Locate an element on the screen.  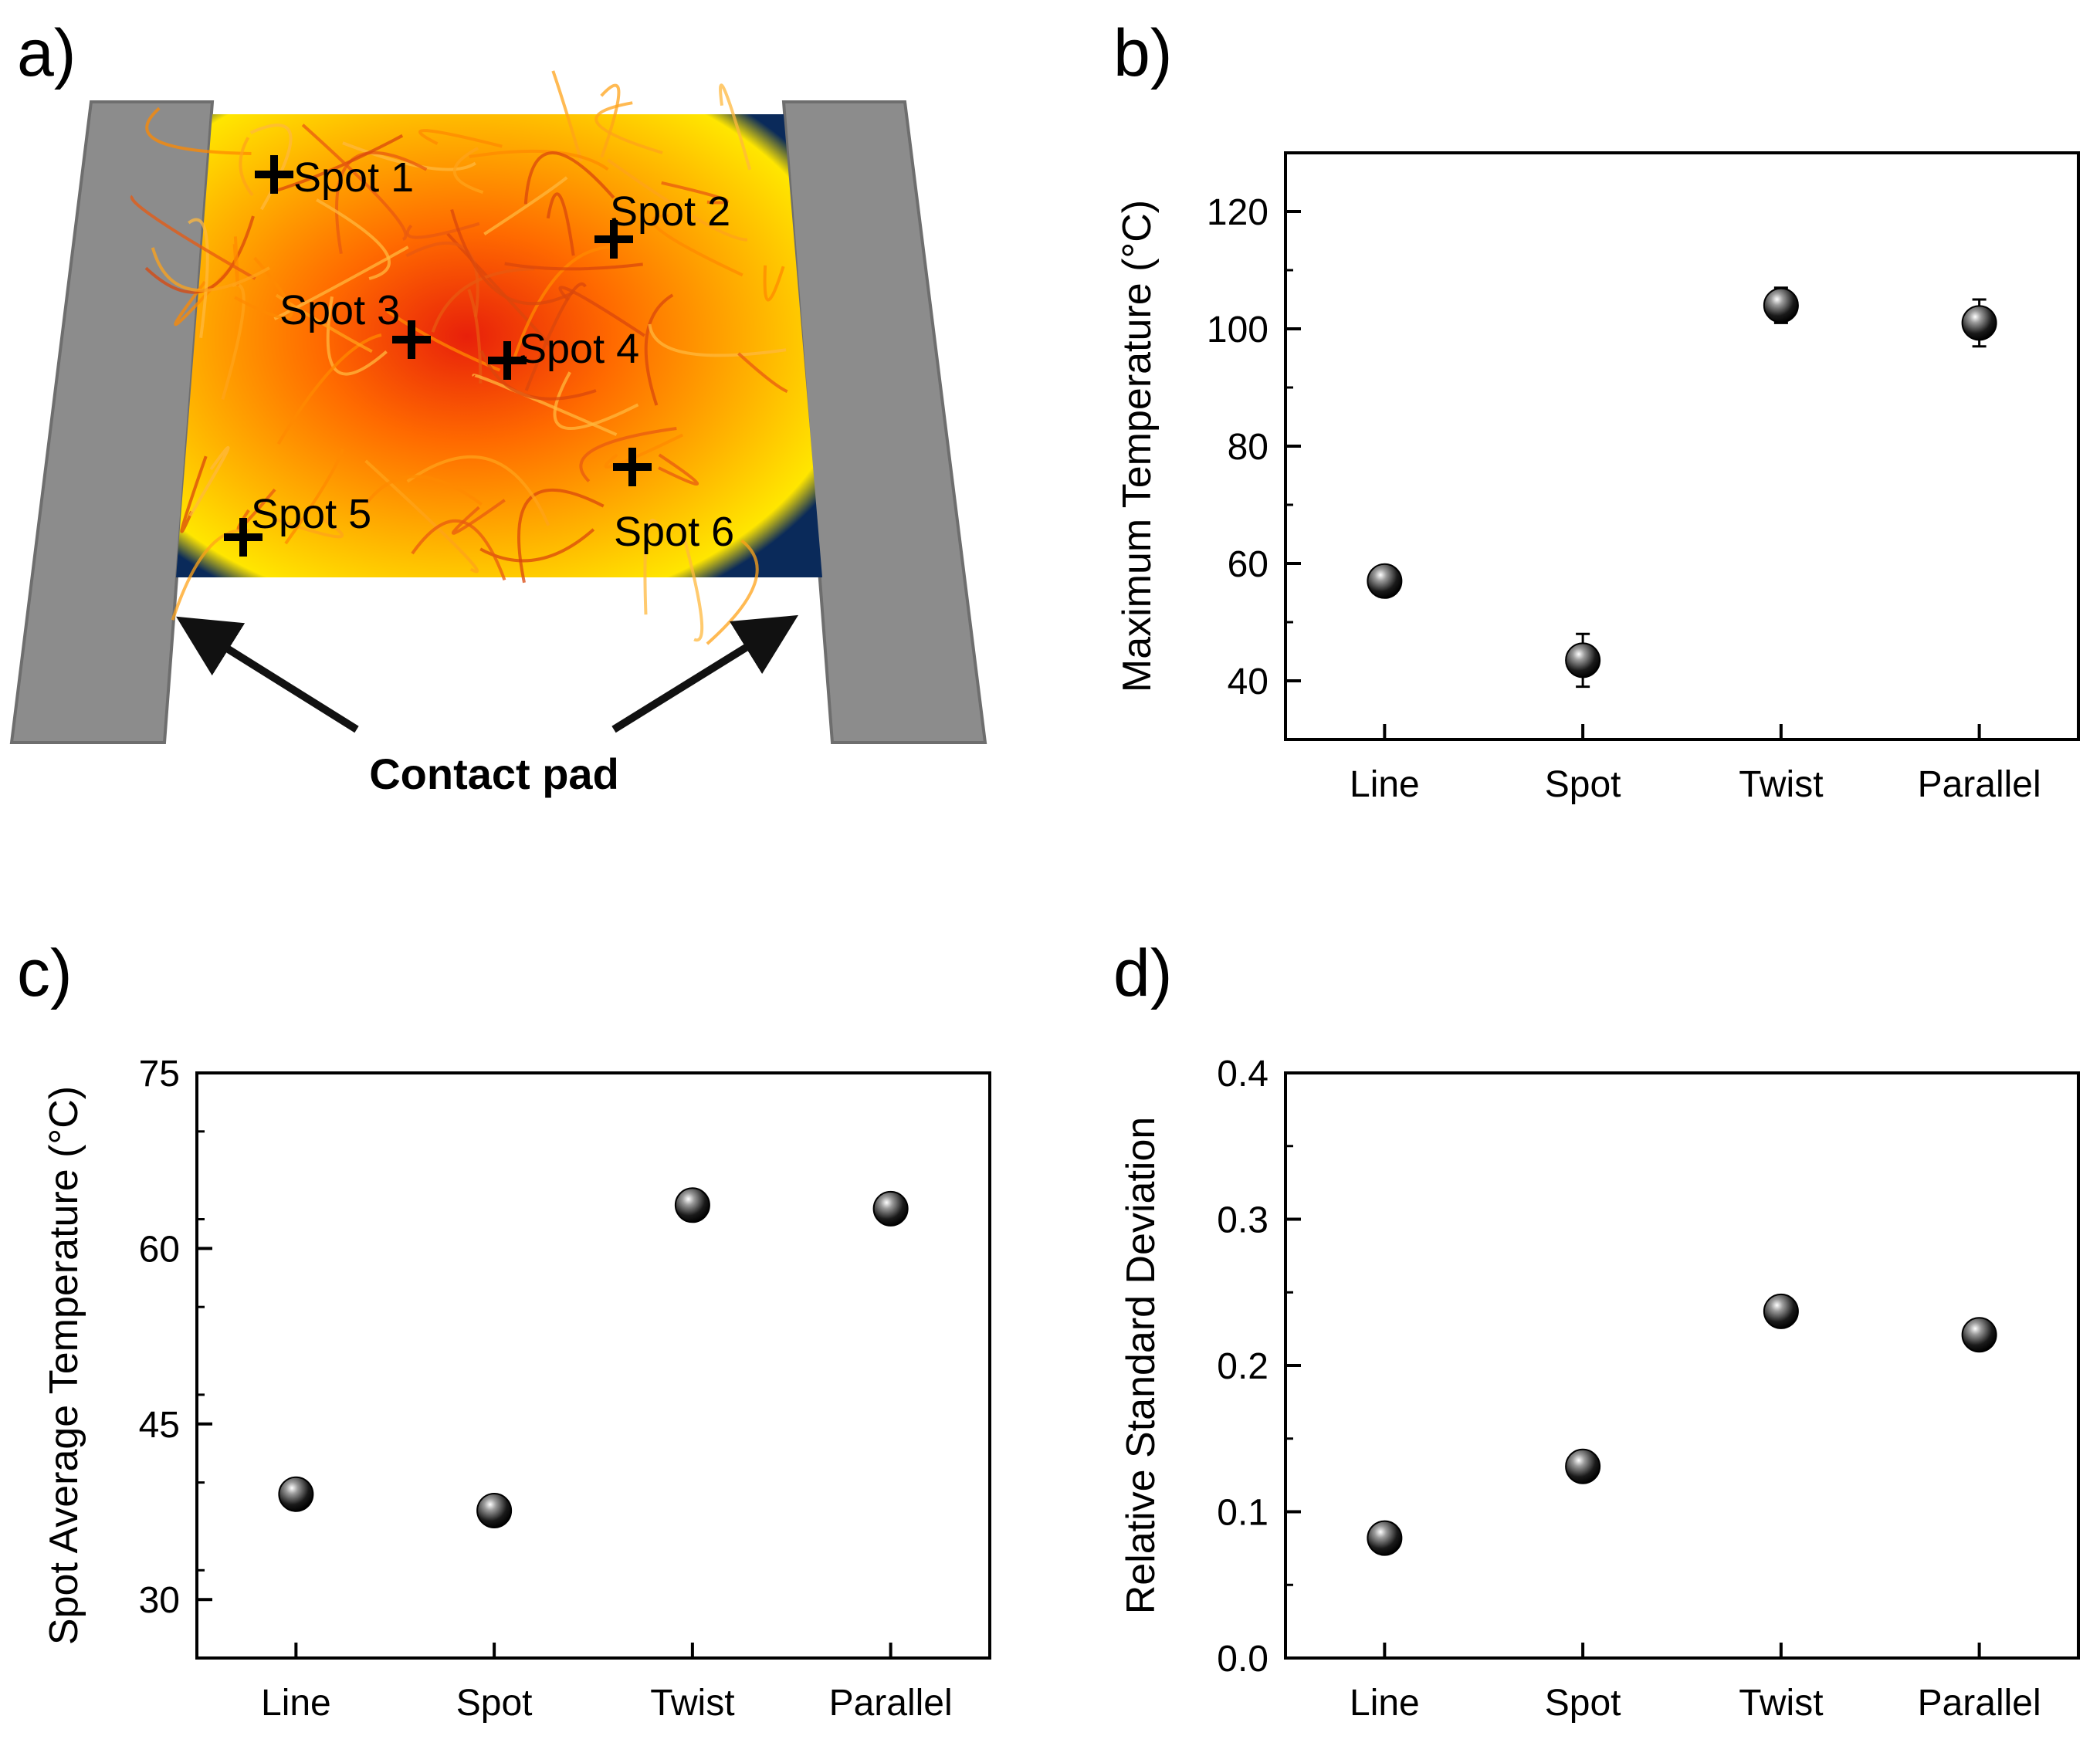
spot-5-label: Spot 5 is located at coordinates (311, 514).